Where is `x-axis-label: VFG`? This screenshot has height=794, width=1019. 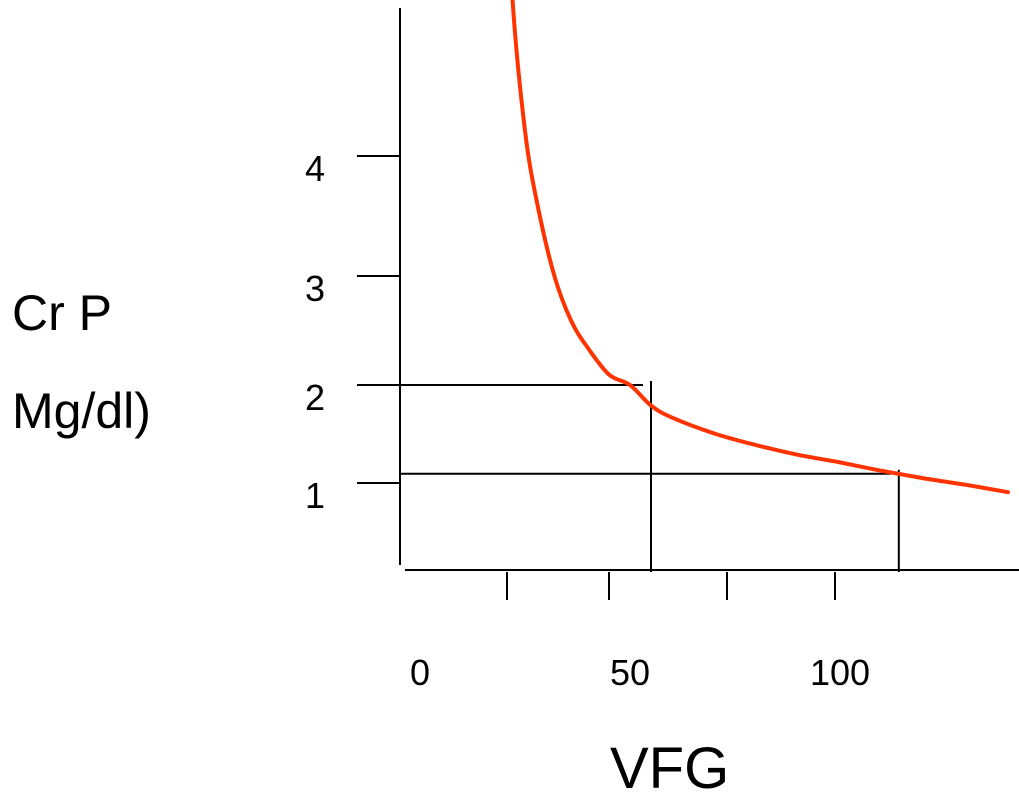
x-axis-label: VFG is located at coordinates (669, 765).